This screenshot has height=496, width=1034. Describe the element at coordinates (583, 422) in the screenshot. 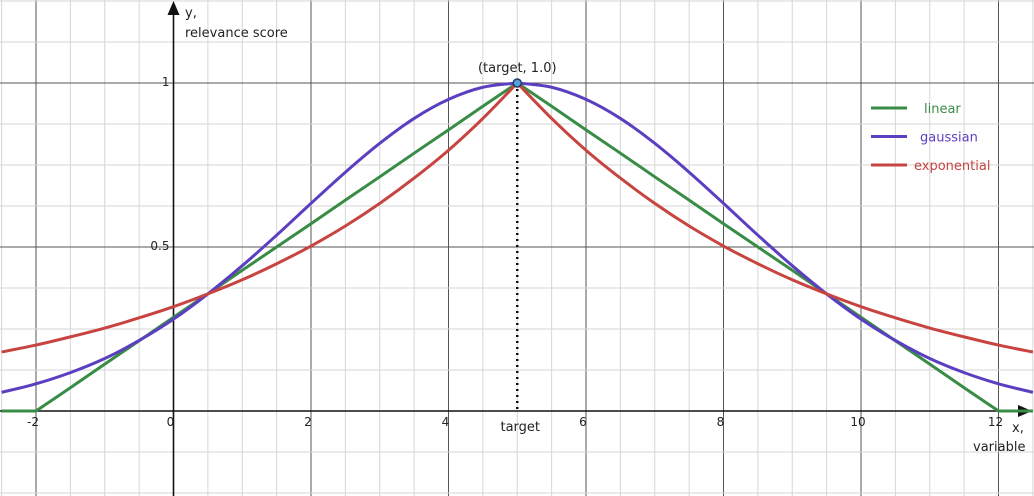

I see `x-tick-label: 6` at that location.